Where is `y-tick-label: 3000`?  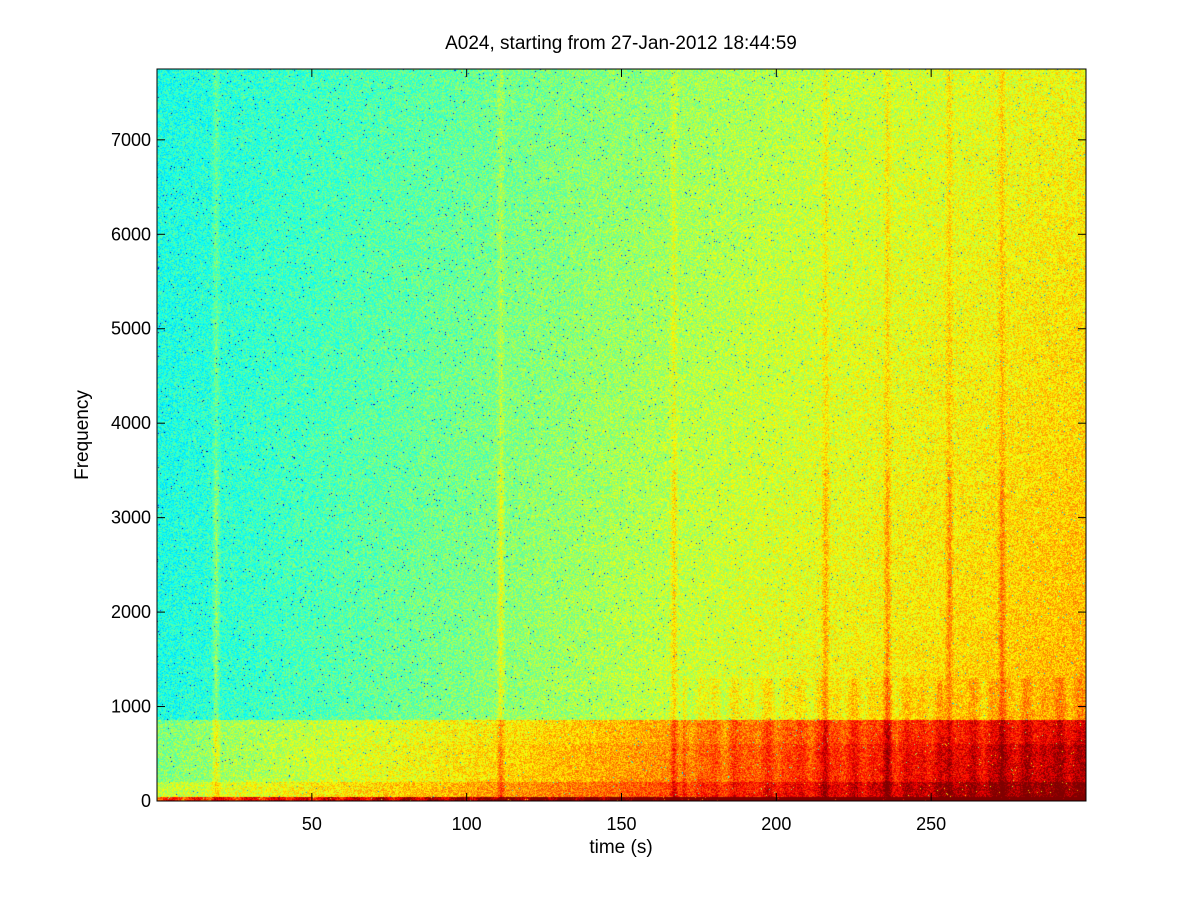 y-tick-label: 3000 is located at coordinates (131, 518).